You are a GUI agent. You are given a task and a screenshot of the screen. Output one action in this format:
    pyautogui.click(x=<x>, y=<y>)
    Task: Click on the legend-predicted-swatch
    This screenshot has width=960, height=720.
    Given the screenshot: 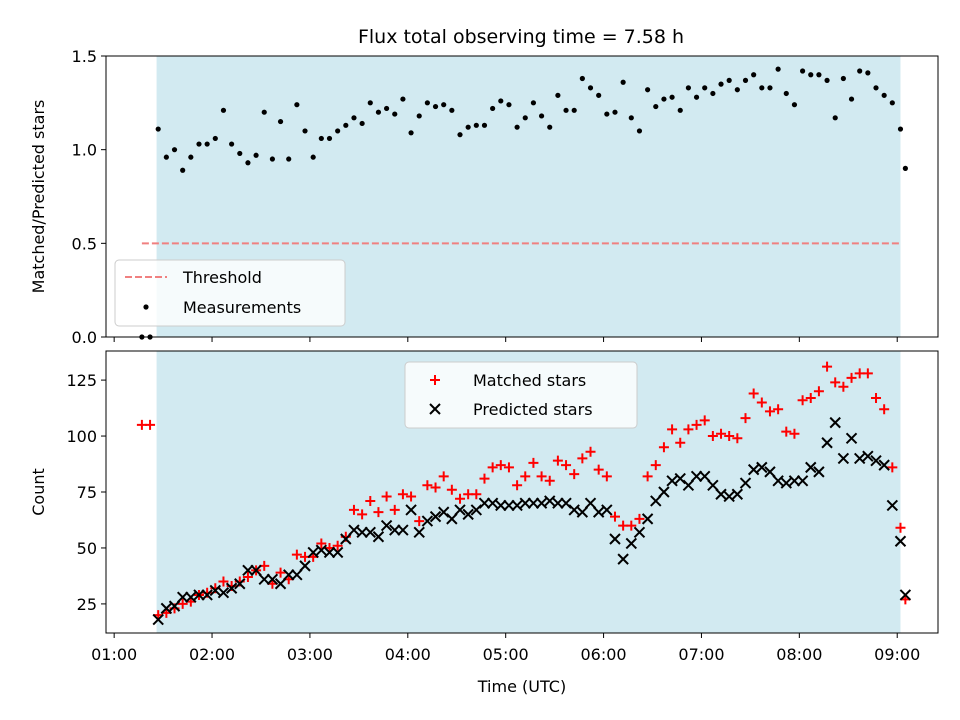 What is the action you would take?
    pyautogui.click(x=435, y=409)
    